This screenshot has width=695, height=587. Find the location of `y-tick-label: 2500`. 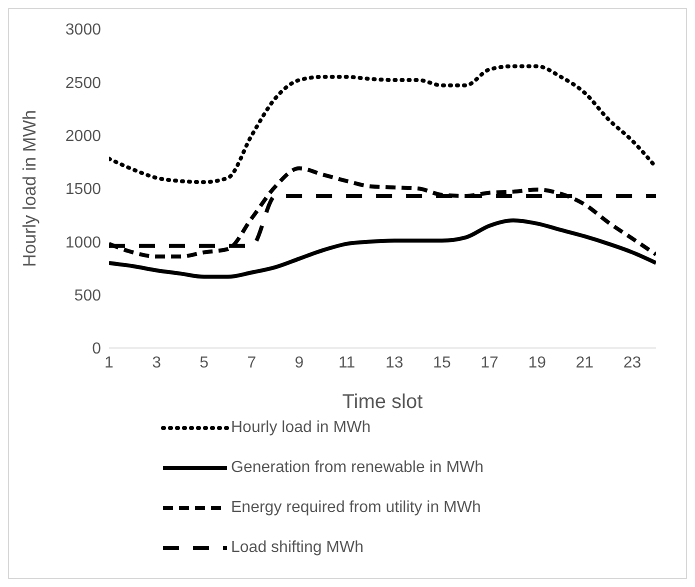

y-tick-label: 2500 is located at coordinates (83, 83).